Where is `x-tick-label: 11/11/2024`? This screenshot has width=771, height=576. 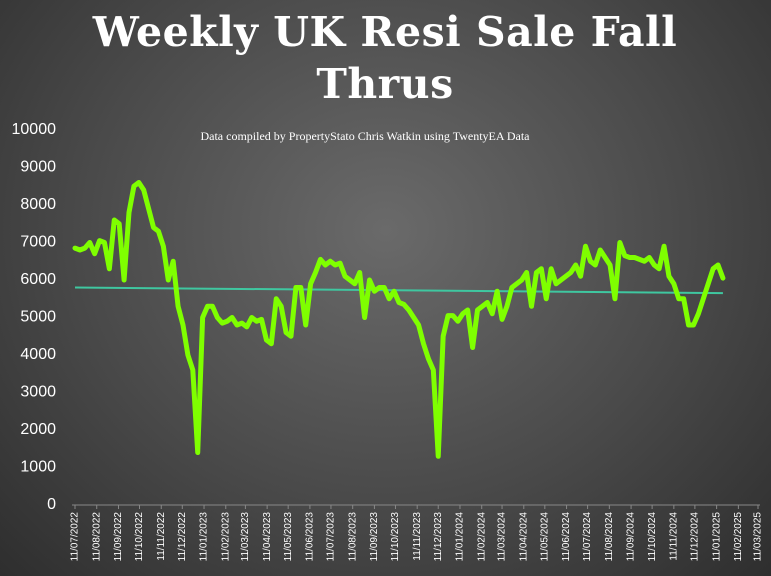
x-tick-label: 11/11/2024 is located at coordinates (673, 536).